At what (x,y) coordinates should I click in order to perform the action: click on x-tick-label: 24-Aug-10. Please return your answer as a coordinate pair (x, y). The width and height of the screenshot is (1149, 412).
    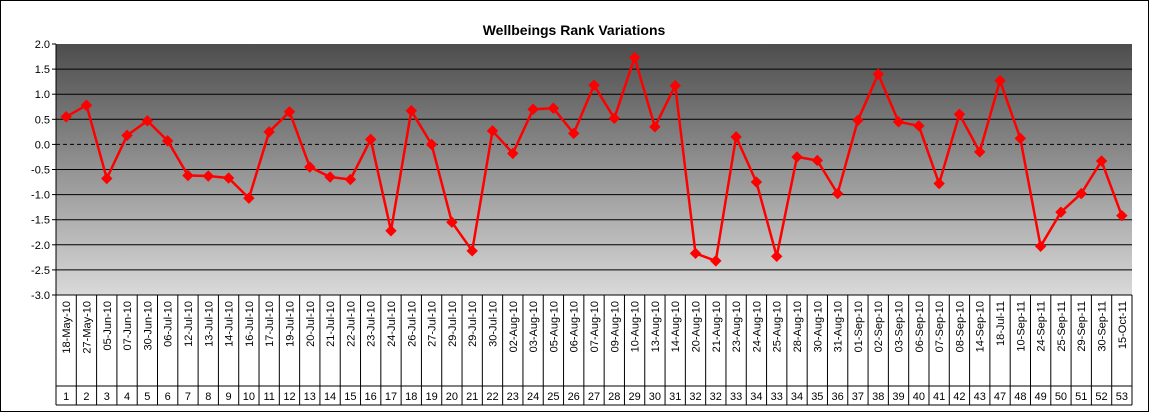
    Looking at the image, I should click on (757, 326).